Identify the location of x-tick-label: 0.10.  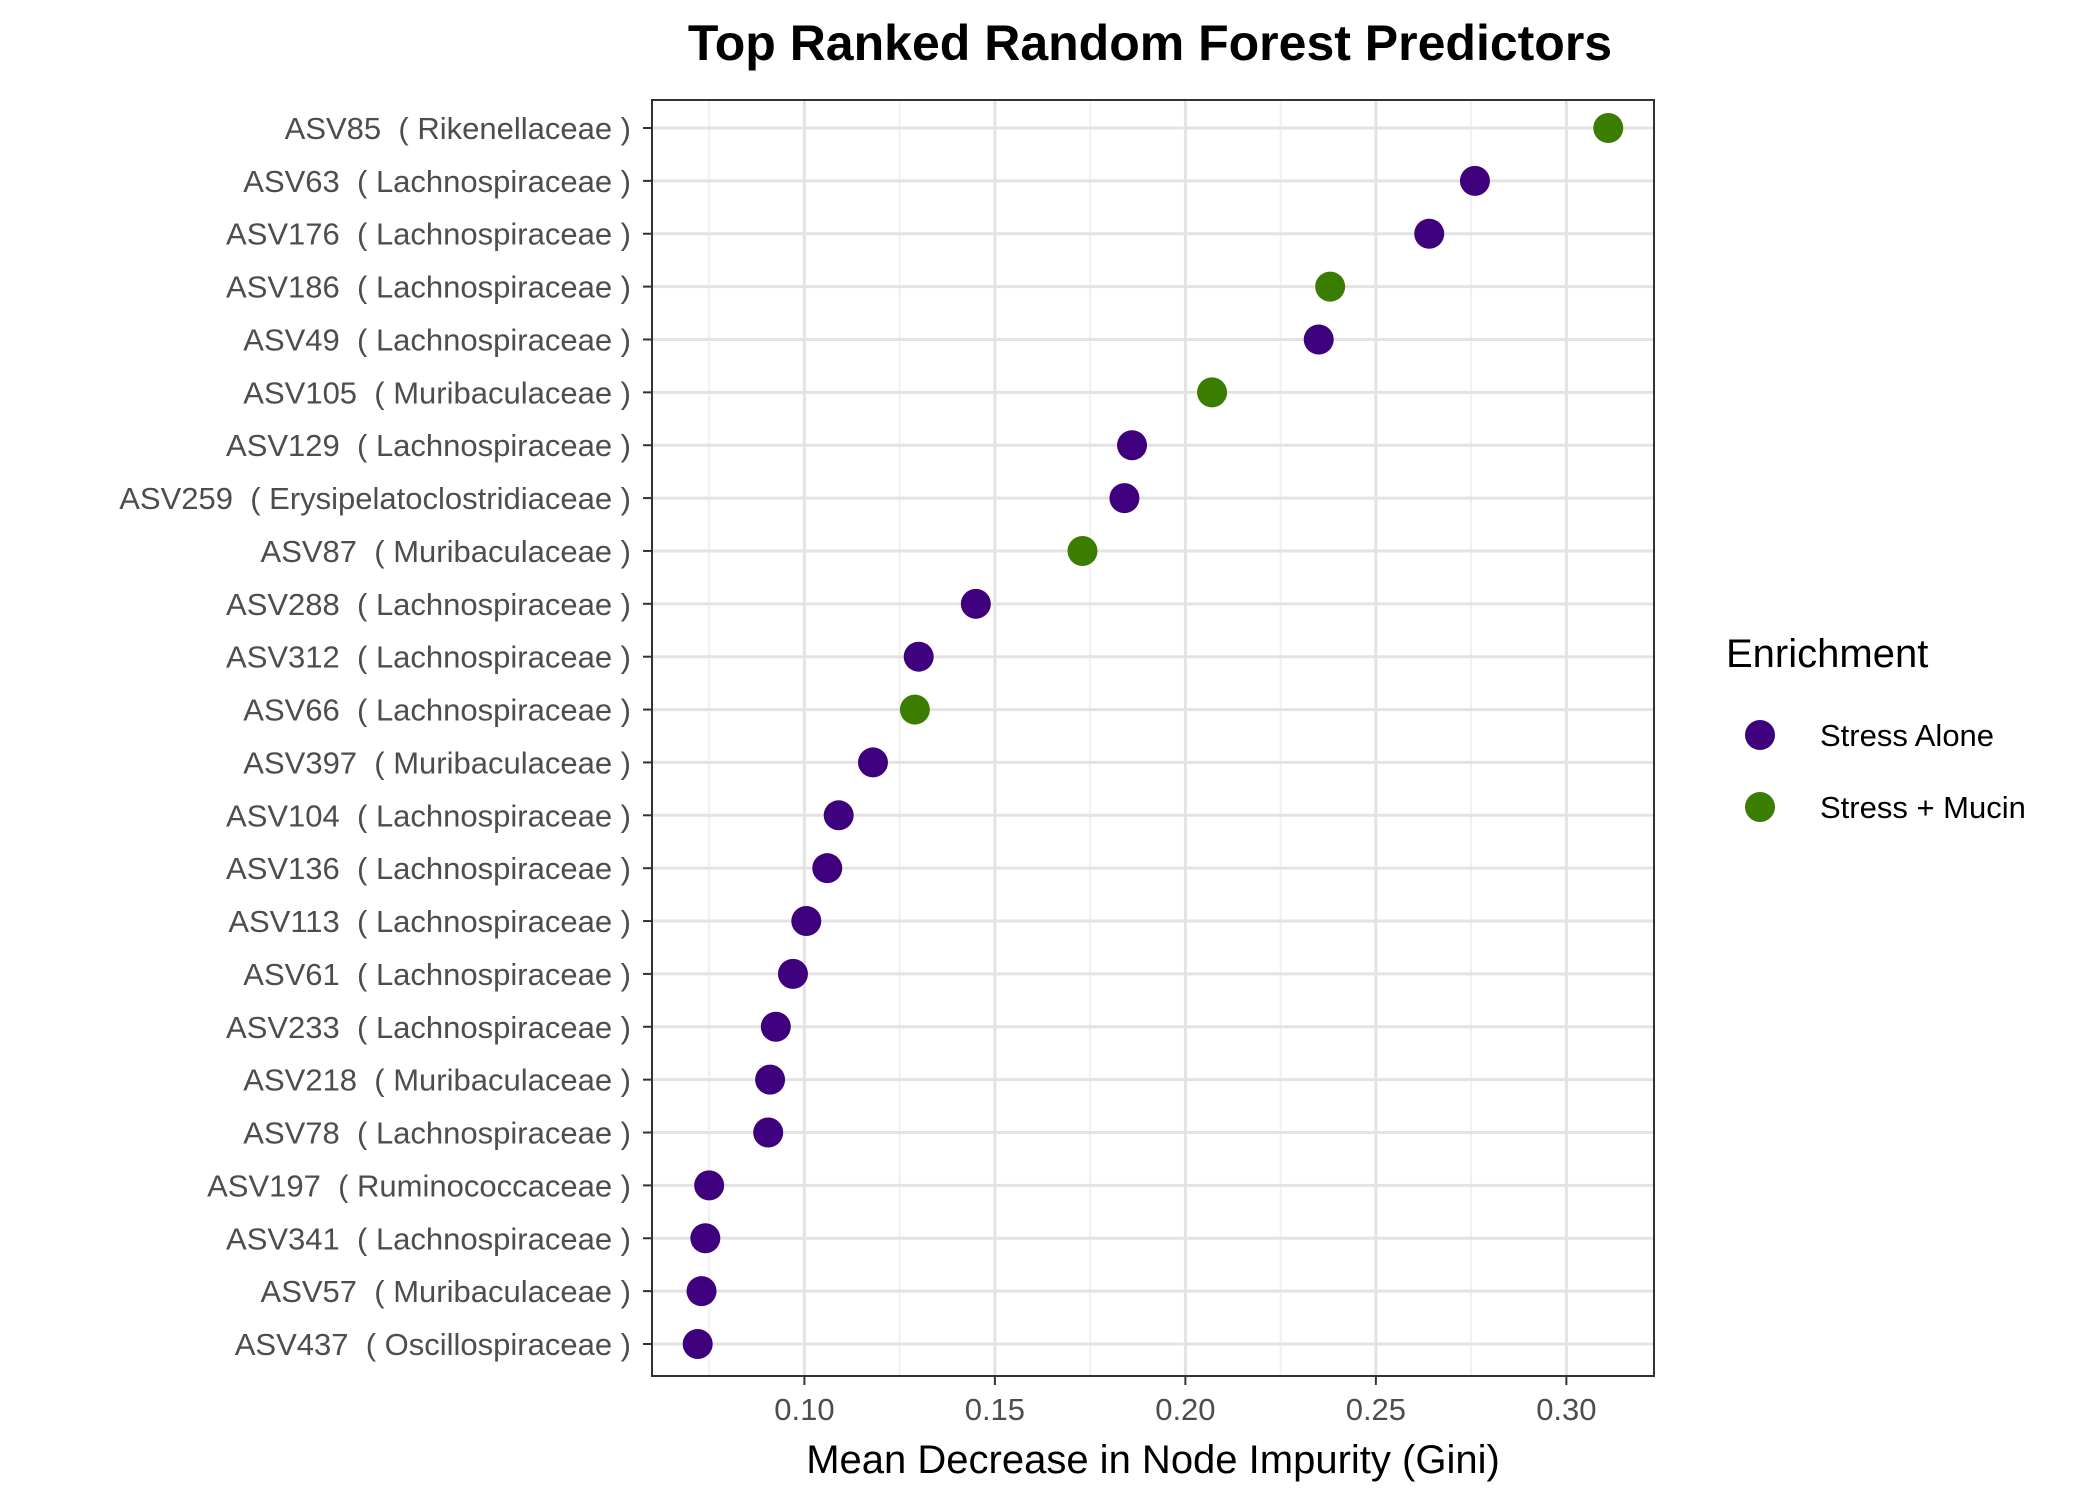
(804, 1409).